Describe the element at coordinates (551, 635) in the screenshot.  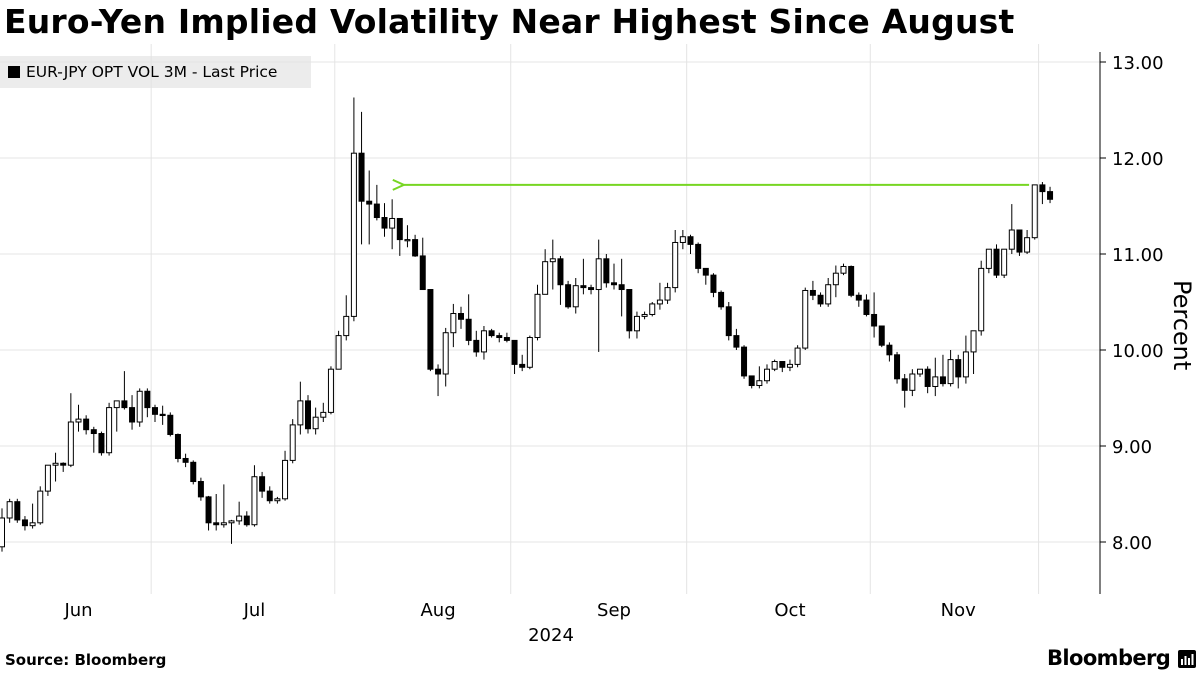
I see `x-year-label: 2024` at that location.